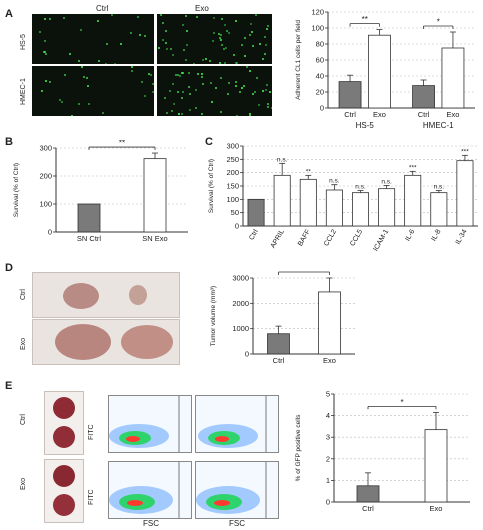 This screenshot has width=483, height=530. What do you see at coordinates (320, 76) in the screenshot?
I see `chartA-ytick-label: 40` at bounding box center [320, 76].